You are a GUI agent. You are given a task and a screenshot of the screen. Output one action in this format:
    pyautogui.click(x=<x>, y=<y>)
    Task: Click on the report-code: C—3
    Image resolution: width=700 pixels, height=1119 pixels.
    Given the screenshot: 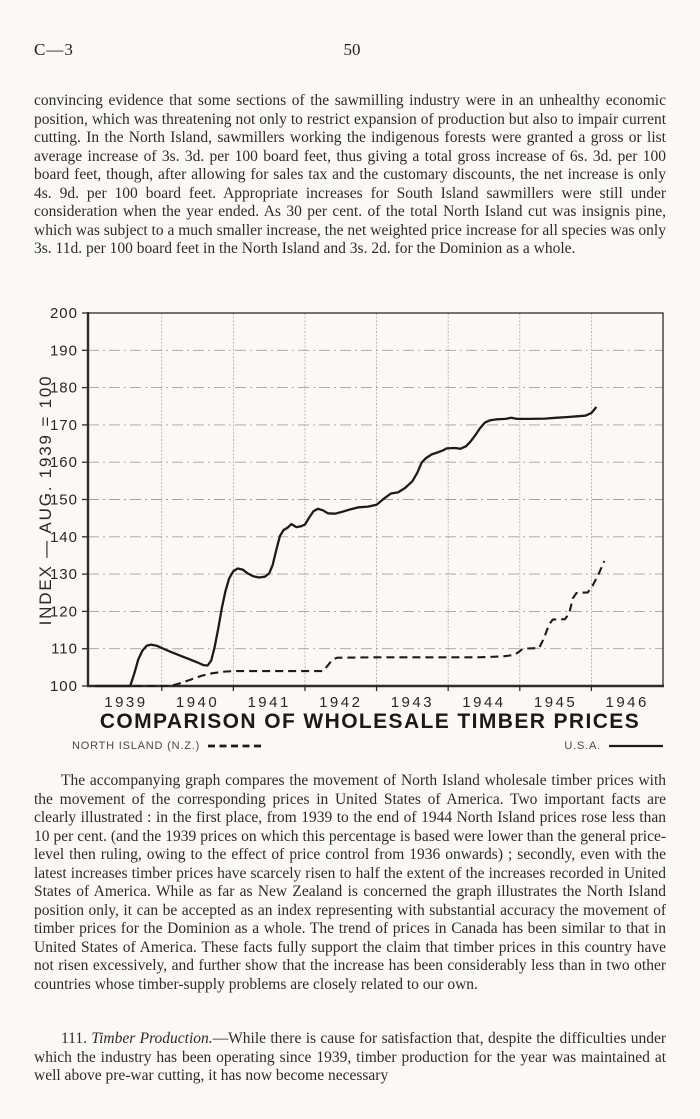 What is the action you would take?
    pyautogui.click(x=54, y=49)
    